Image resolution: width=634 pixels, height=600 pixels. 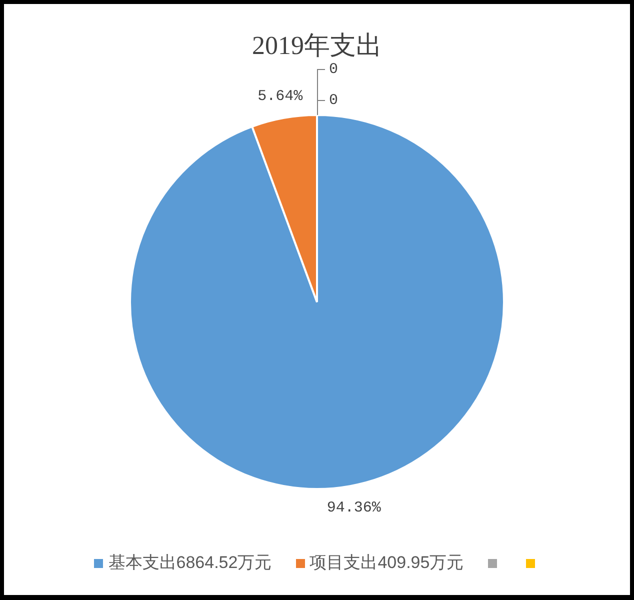 What do you see at coordinates (281, 97) in the screenshot?
I see `data-label: 5.64%` at bounding box center [281, 97].